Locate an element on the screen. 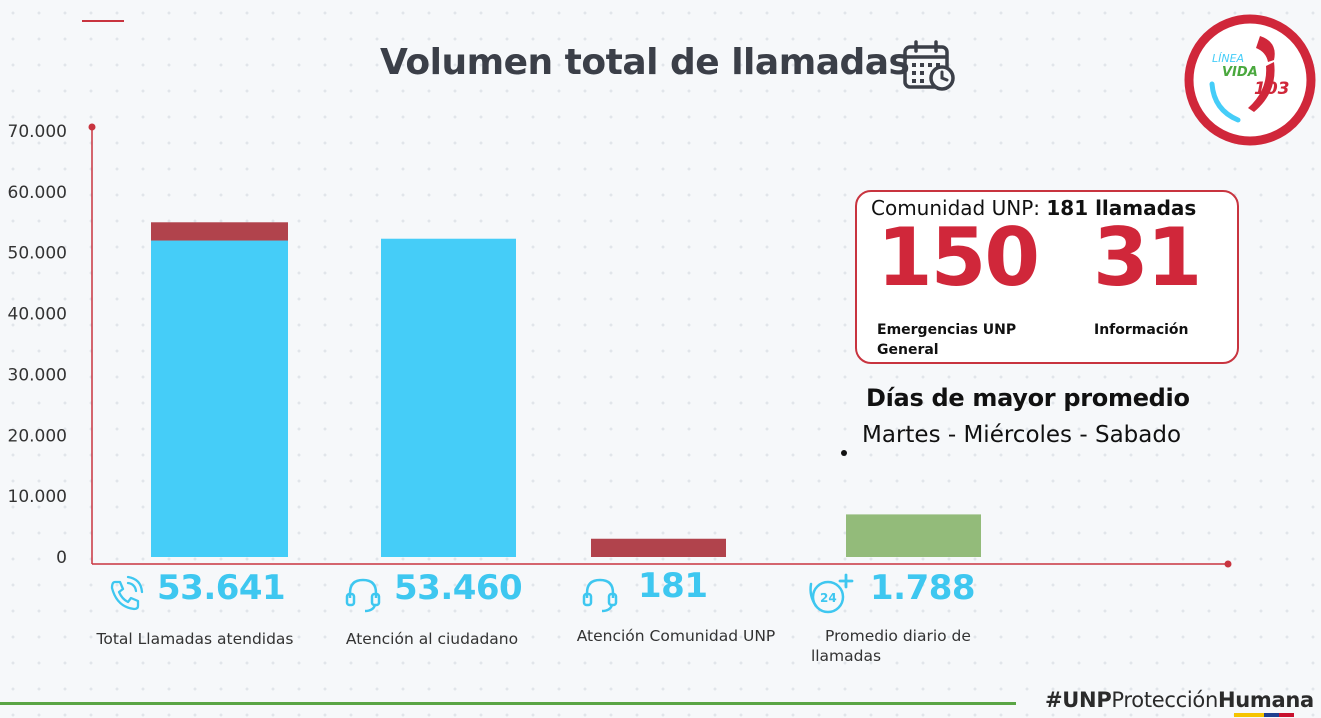 Image resolution: width=1321 pixels, height=718 pixels. emergencias-label-line2: General is located at coordinates (908, 350).